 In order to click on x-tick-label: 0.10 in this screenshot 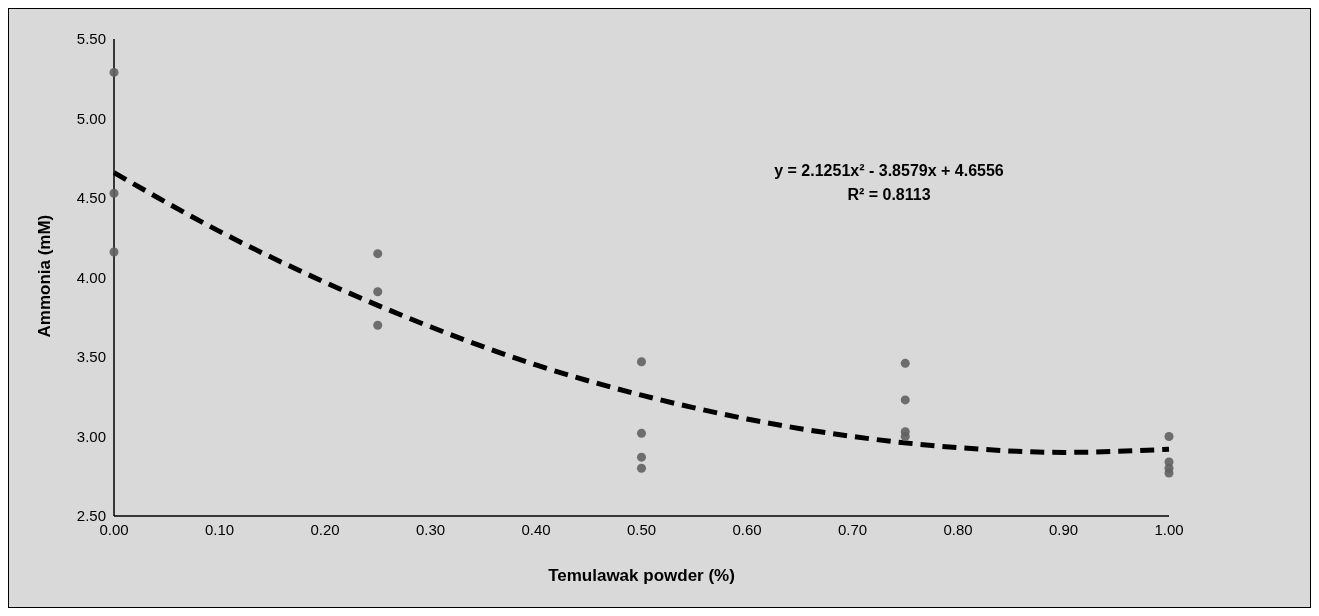, I will do `click(219, 529)`.